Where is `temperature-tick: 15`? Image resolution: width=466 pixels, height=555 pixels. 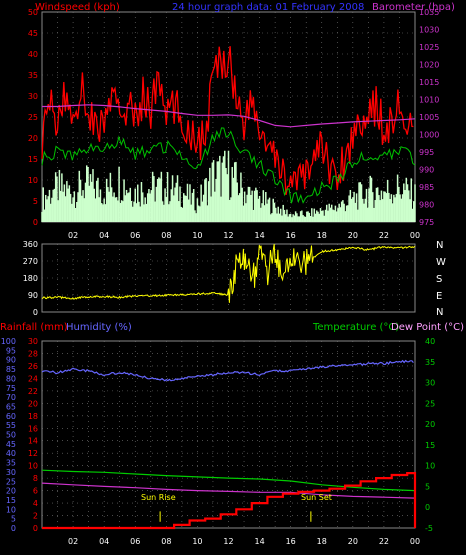 temperature-tick: 15 is located at coordinates (430, 445).